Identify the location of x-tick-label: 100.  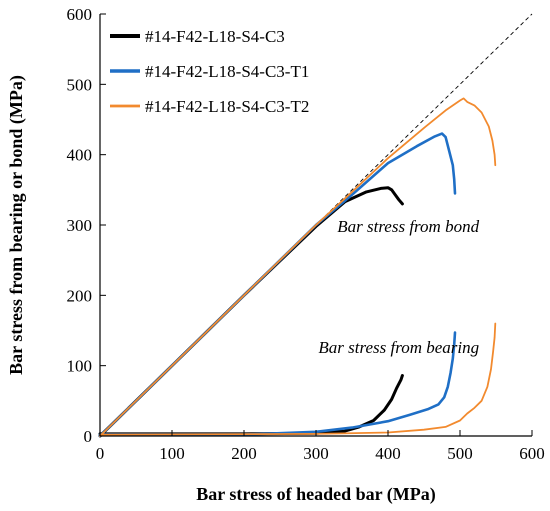
(172, 453).